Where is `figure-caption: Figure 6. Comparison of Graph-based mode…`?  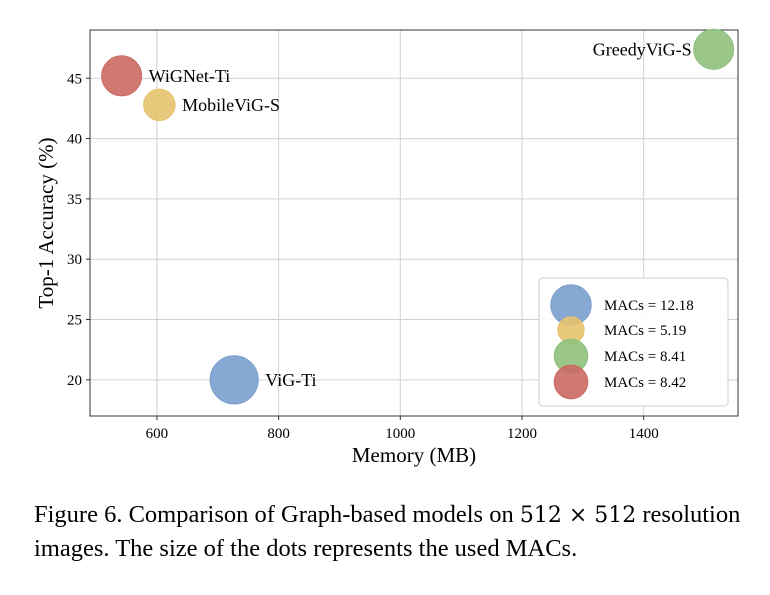
figure-caption: Figure 6. Comparison of Graph-based mode… is located at coordinates (391, 531).